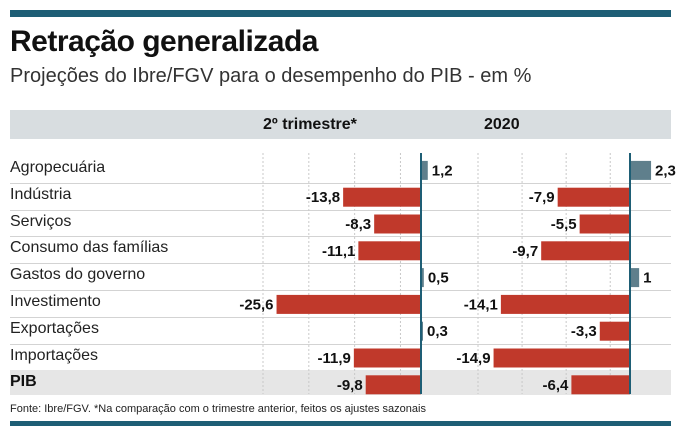  Describe the element at coordinates (41, 194) in the screenshot. I see `category-label: Indústria` at that location.